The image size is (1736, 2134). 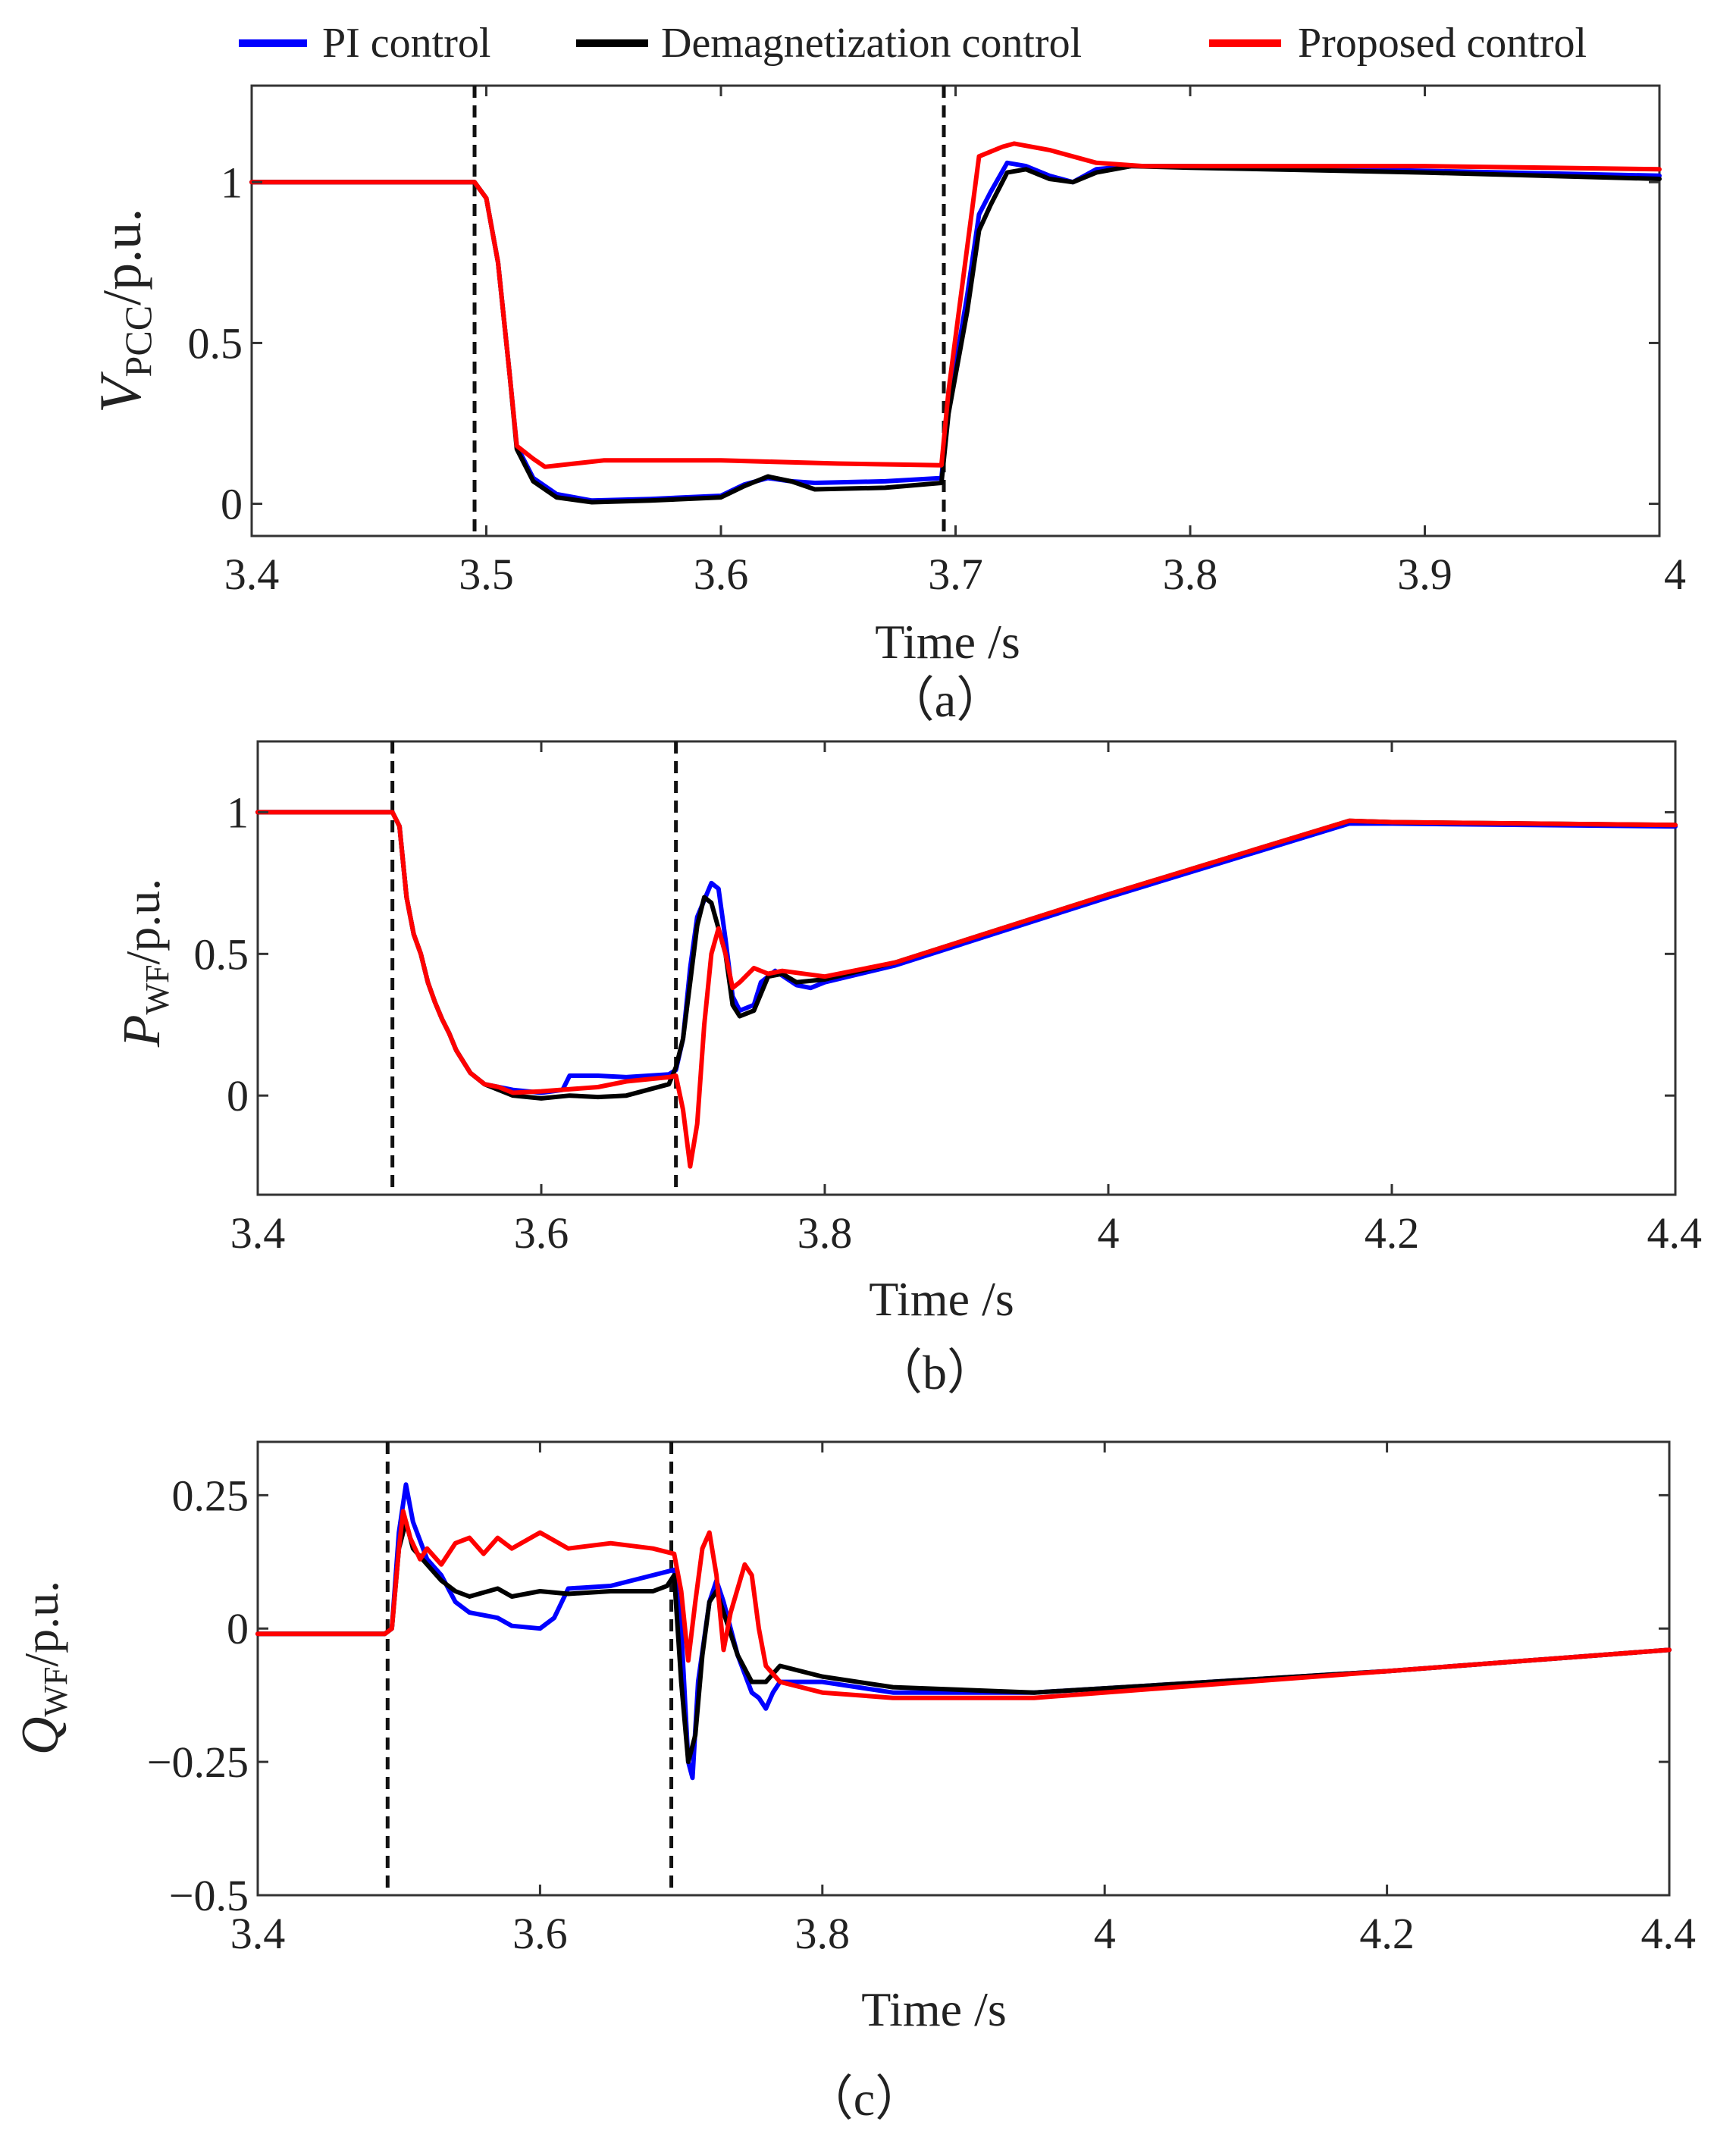 I want to click on y-axis-symbol: P, so click(x=142, y=1031).